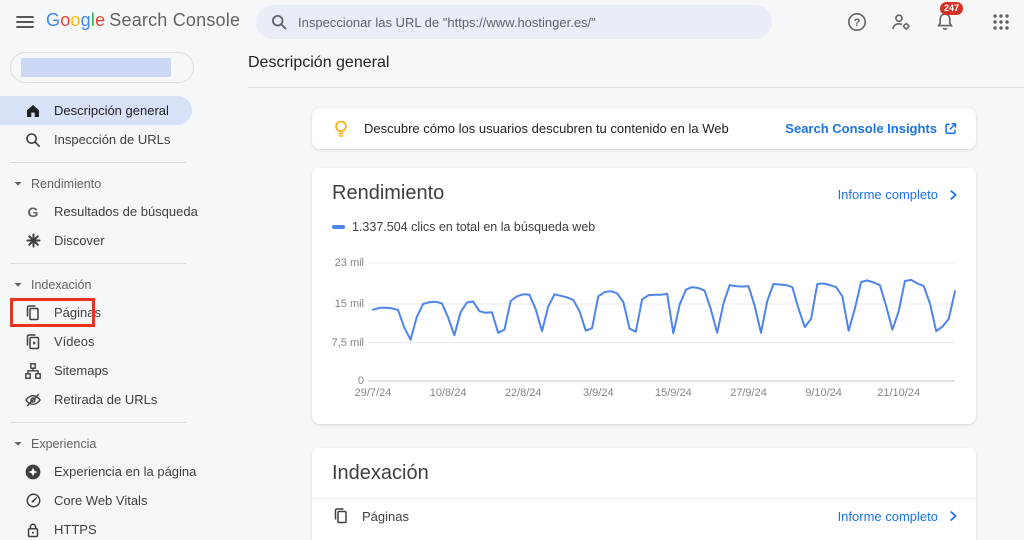  Describe the element at coordinates (33, 342) in the screenshot. I see `videos-icon` at that location.